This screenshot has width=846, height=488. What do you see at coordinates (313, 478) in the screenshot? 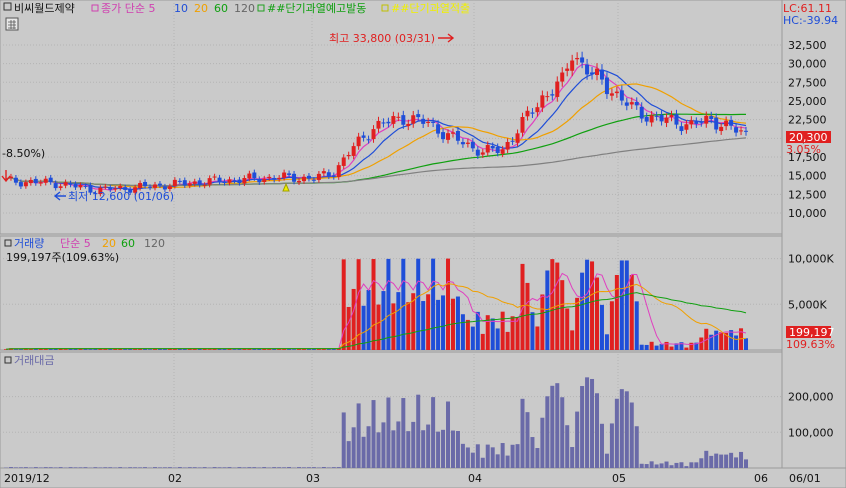
I see `x-tick-label: 03` at bounding box center [313, 478].